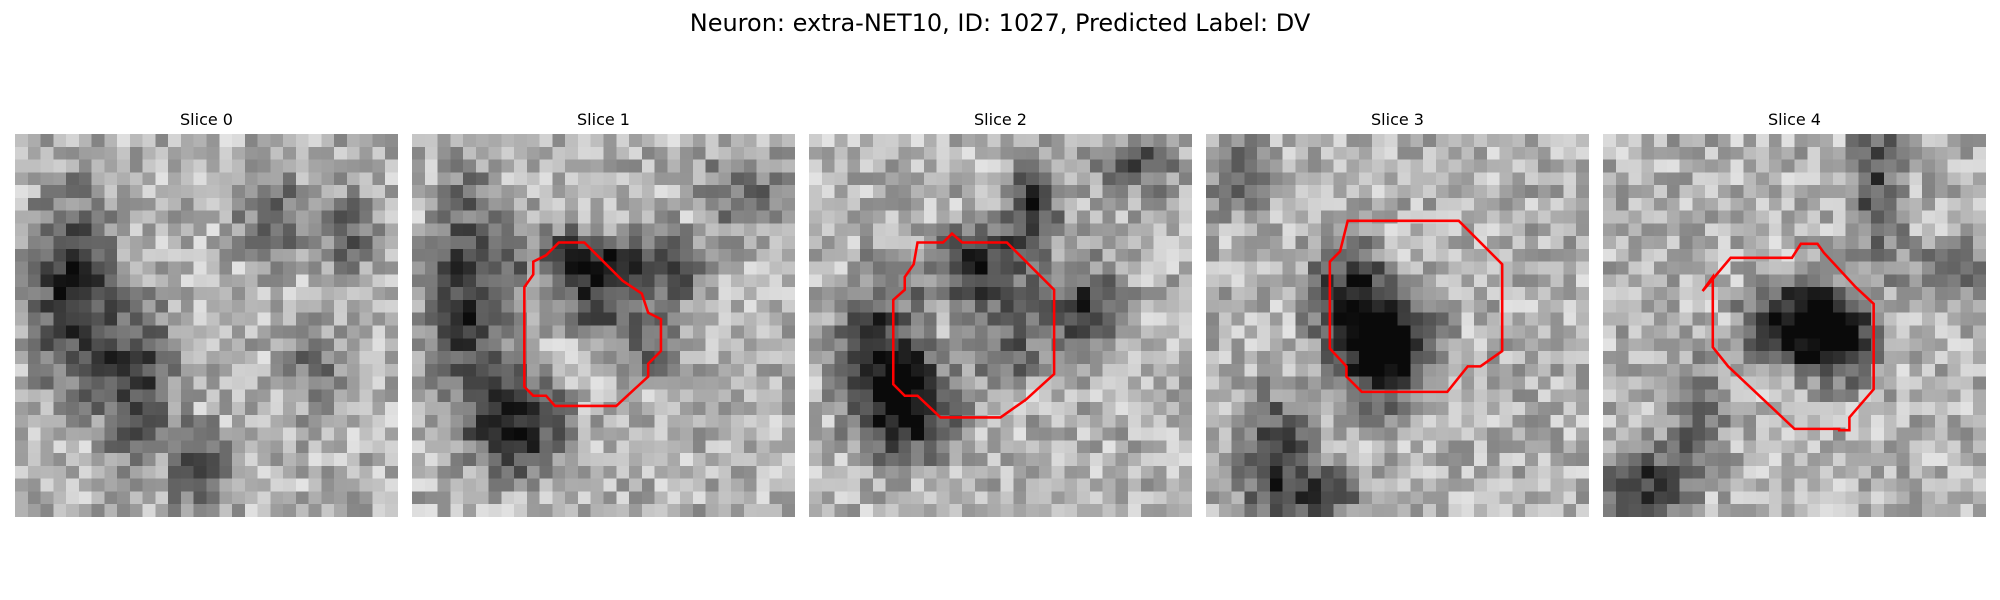 The image size is (2000, 600). Describe the element at coordinates (603, 119) in the screenshot. I see `slice-title: Slice 1` at that location.